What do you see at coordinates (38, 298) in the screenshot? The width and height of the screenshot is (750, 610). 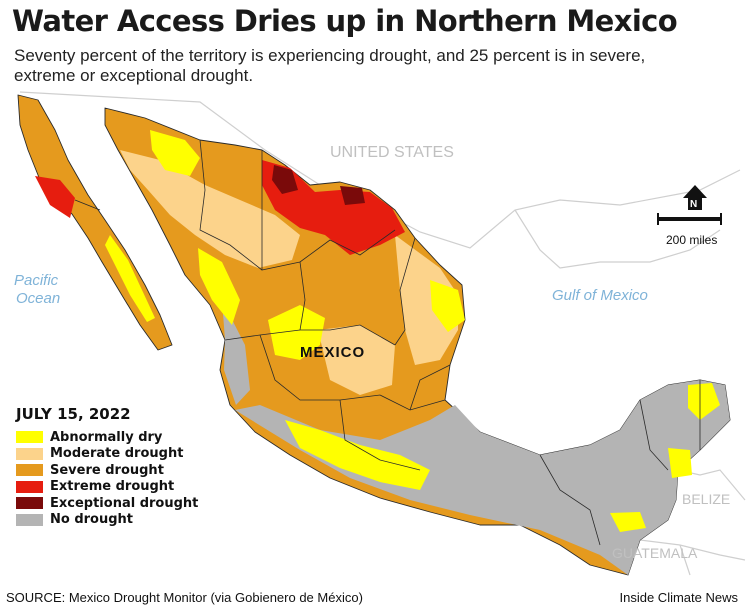 I see `label-pacific-ocean-2: Ocean` at bounding box center [38, 298].